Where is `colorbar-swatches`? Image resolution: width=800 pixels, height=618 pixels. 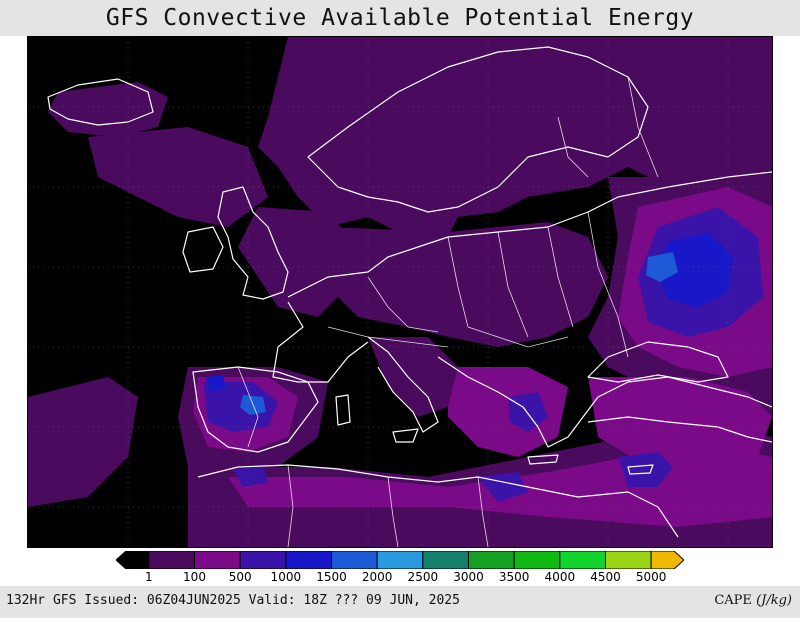
colorbar-swatches is located at coordinates (400, 560).